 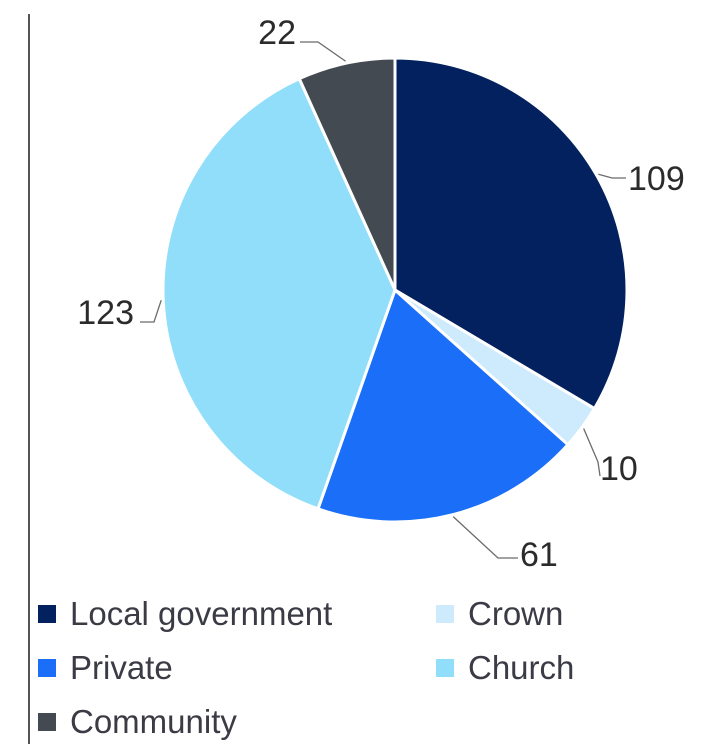 I want to click on legend-item-private: Private, so click(x=105, y=668).